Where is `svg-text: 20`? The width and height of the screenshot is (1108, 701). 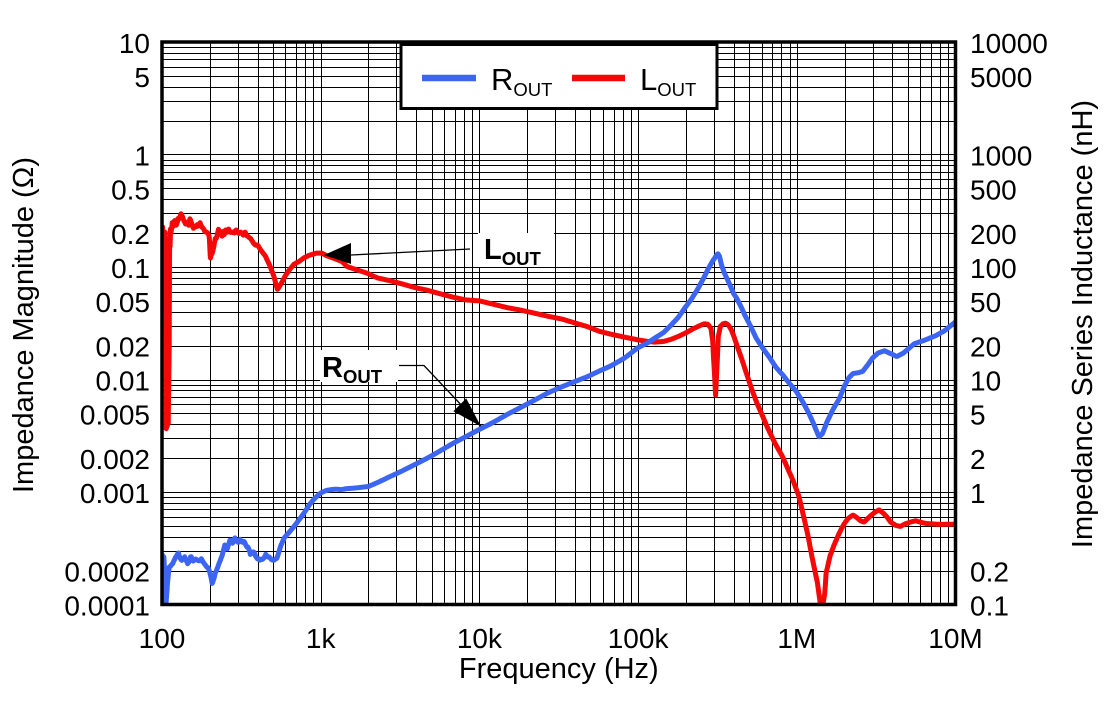 svg-text: 20 is located at coordinates (985, 347).